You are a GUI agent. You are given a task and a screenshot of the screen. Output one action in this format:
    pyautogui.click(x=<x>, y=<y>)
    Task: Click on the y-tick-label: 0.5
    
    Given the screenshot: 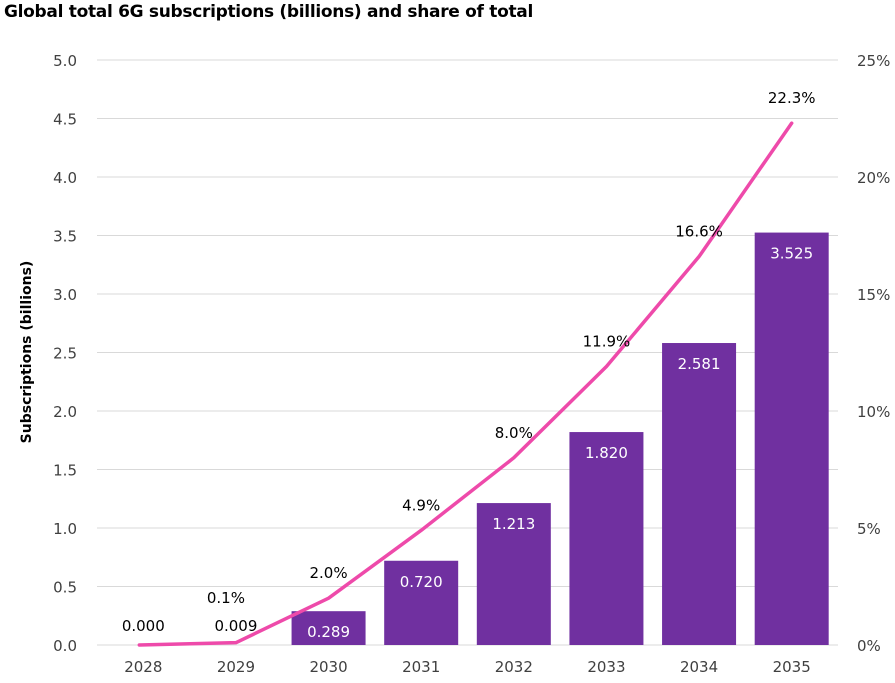 What is the action you would take?
    pyautogui.click(x=65, y=588)
    